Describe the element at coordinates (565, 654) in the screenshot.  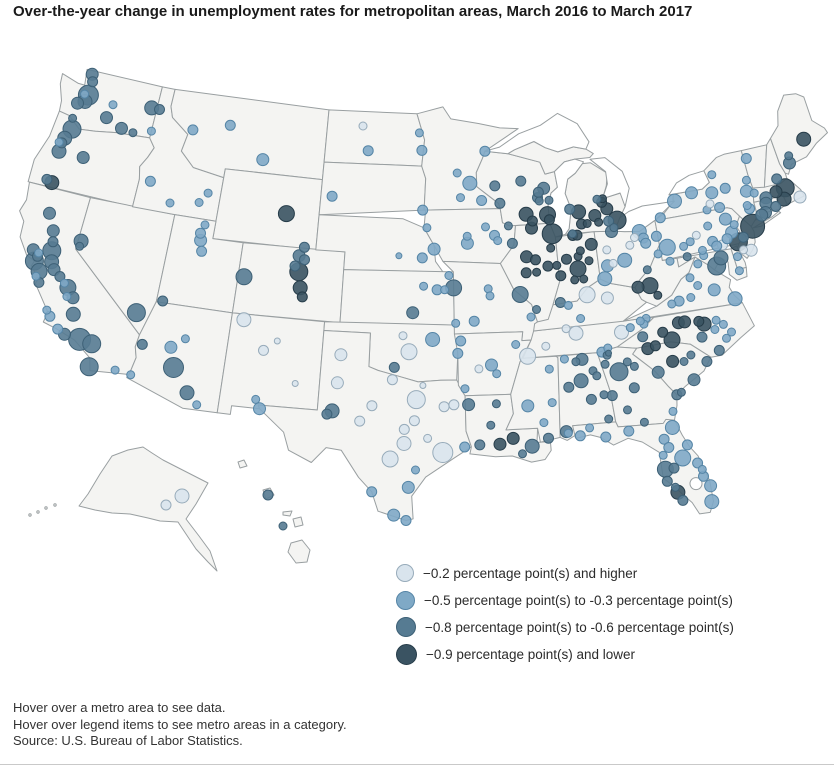
I see `legend-item-category-4: −0.9 percentage point(s) and lower` at that location.